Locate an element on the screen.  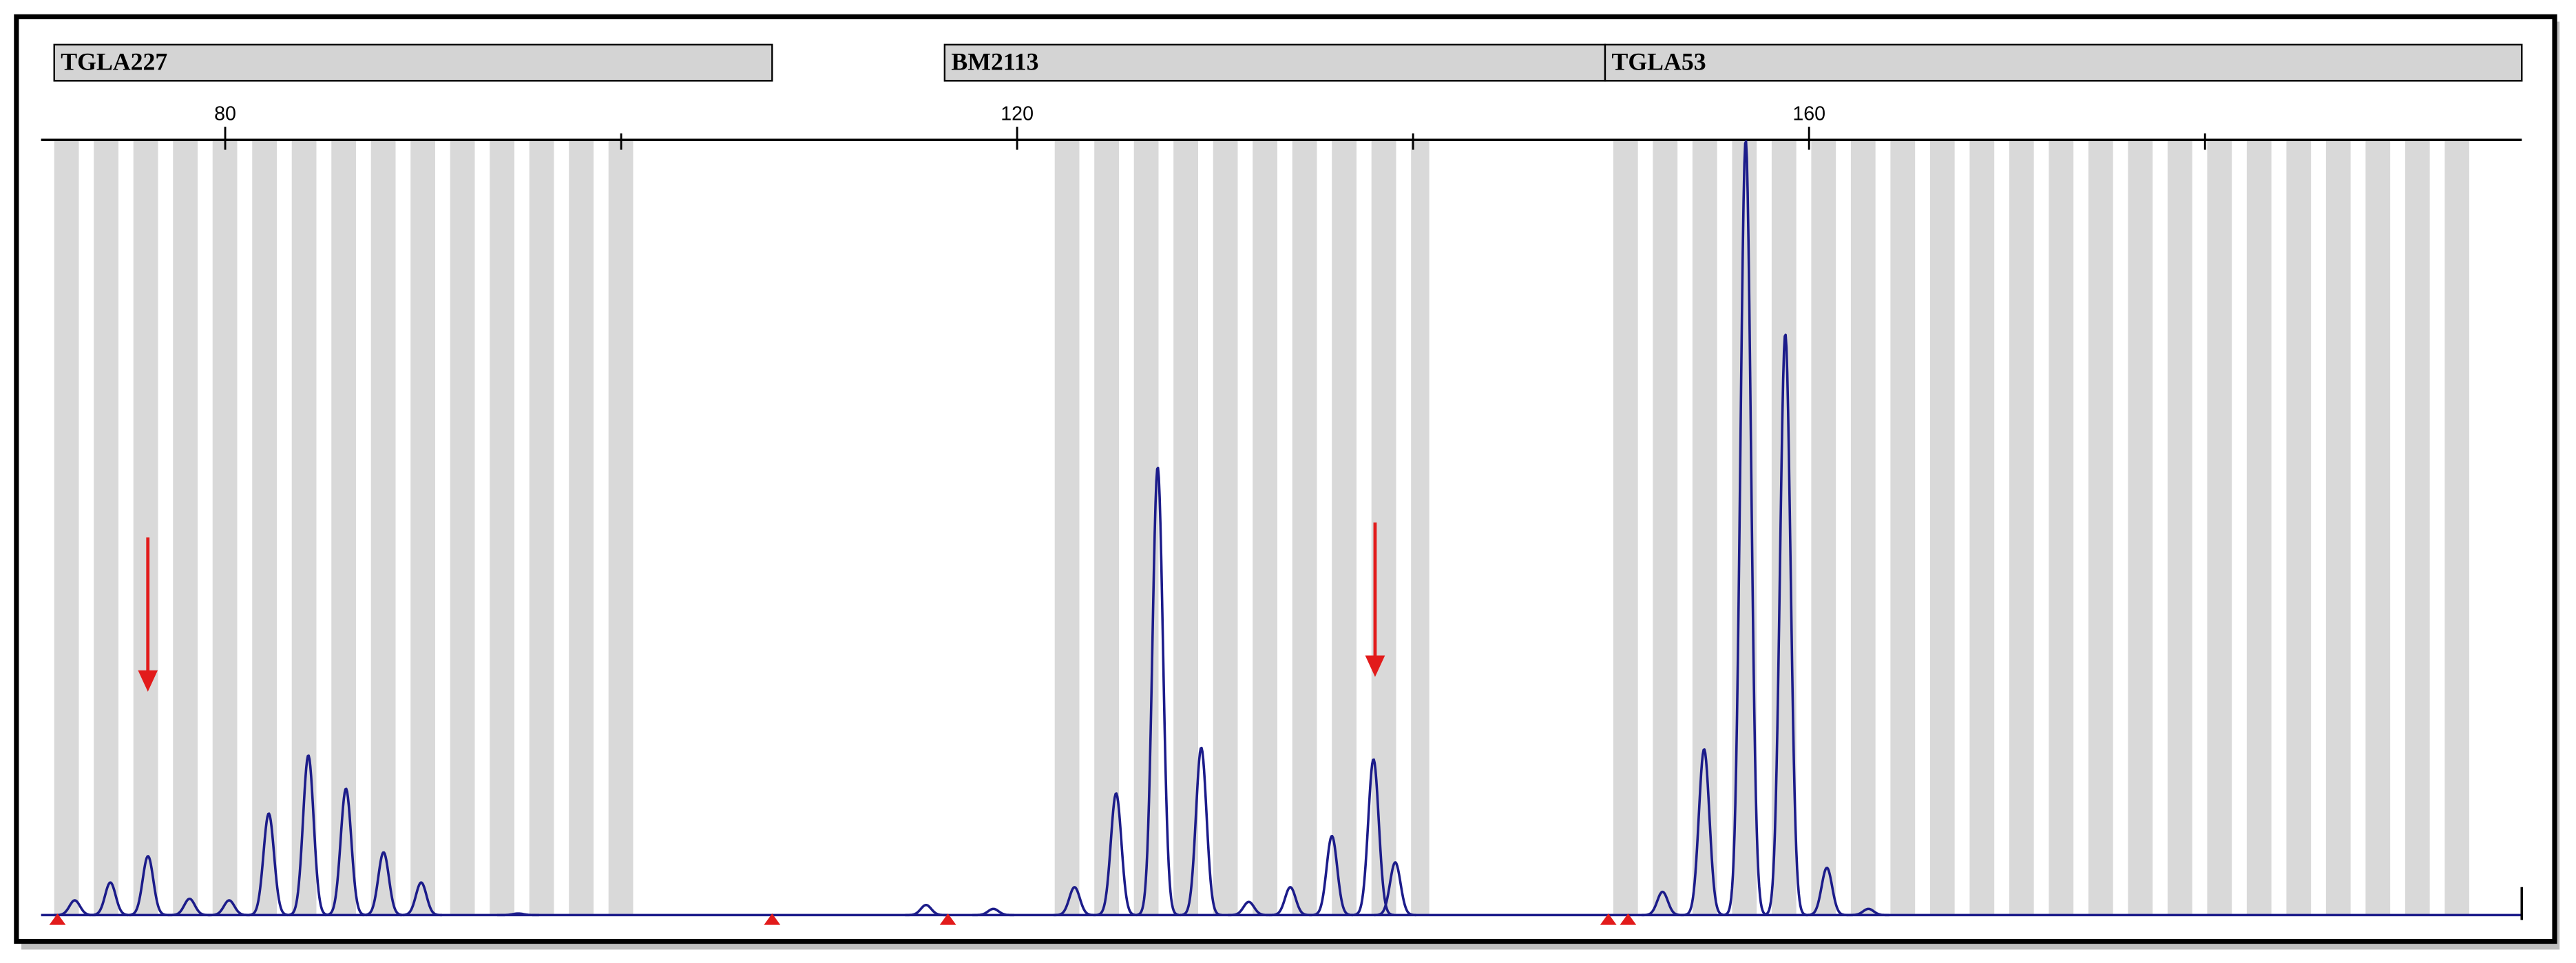
marker-label: TGLA53 is located at coordinates (1659, 62).